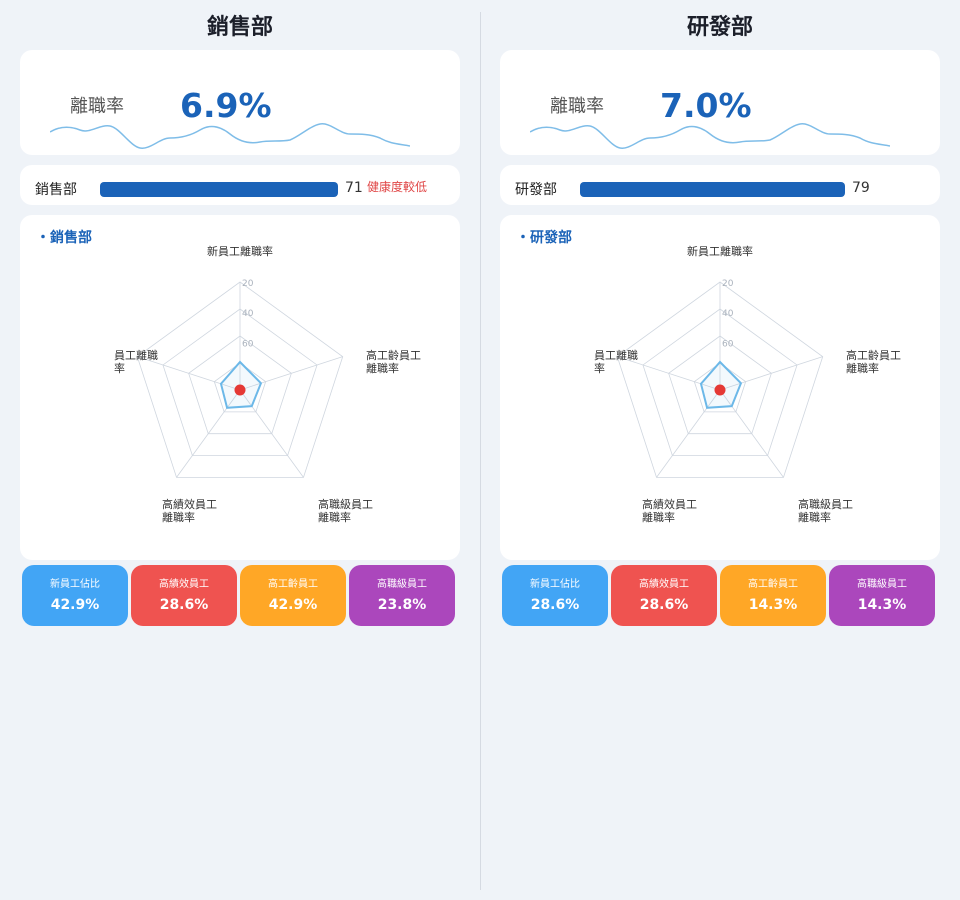 The height and width of the screenshot is (900, 960). I want to click on metric-tile-high-rank: 高職級員工 14.3%, so click(882, 595).